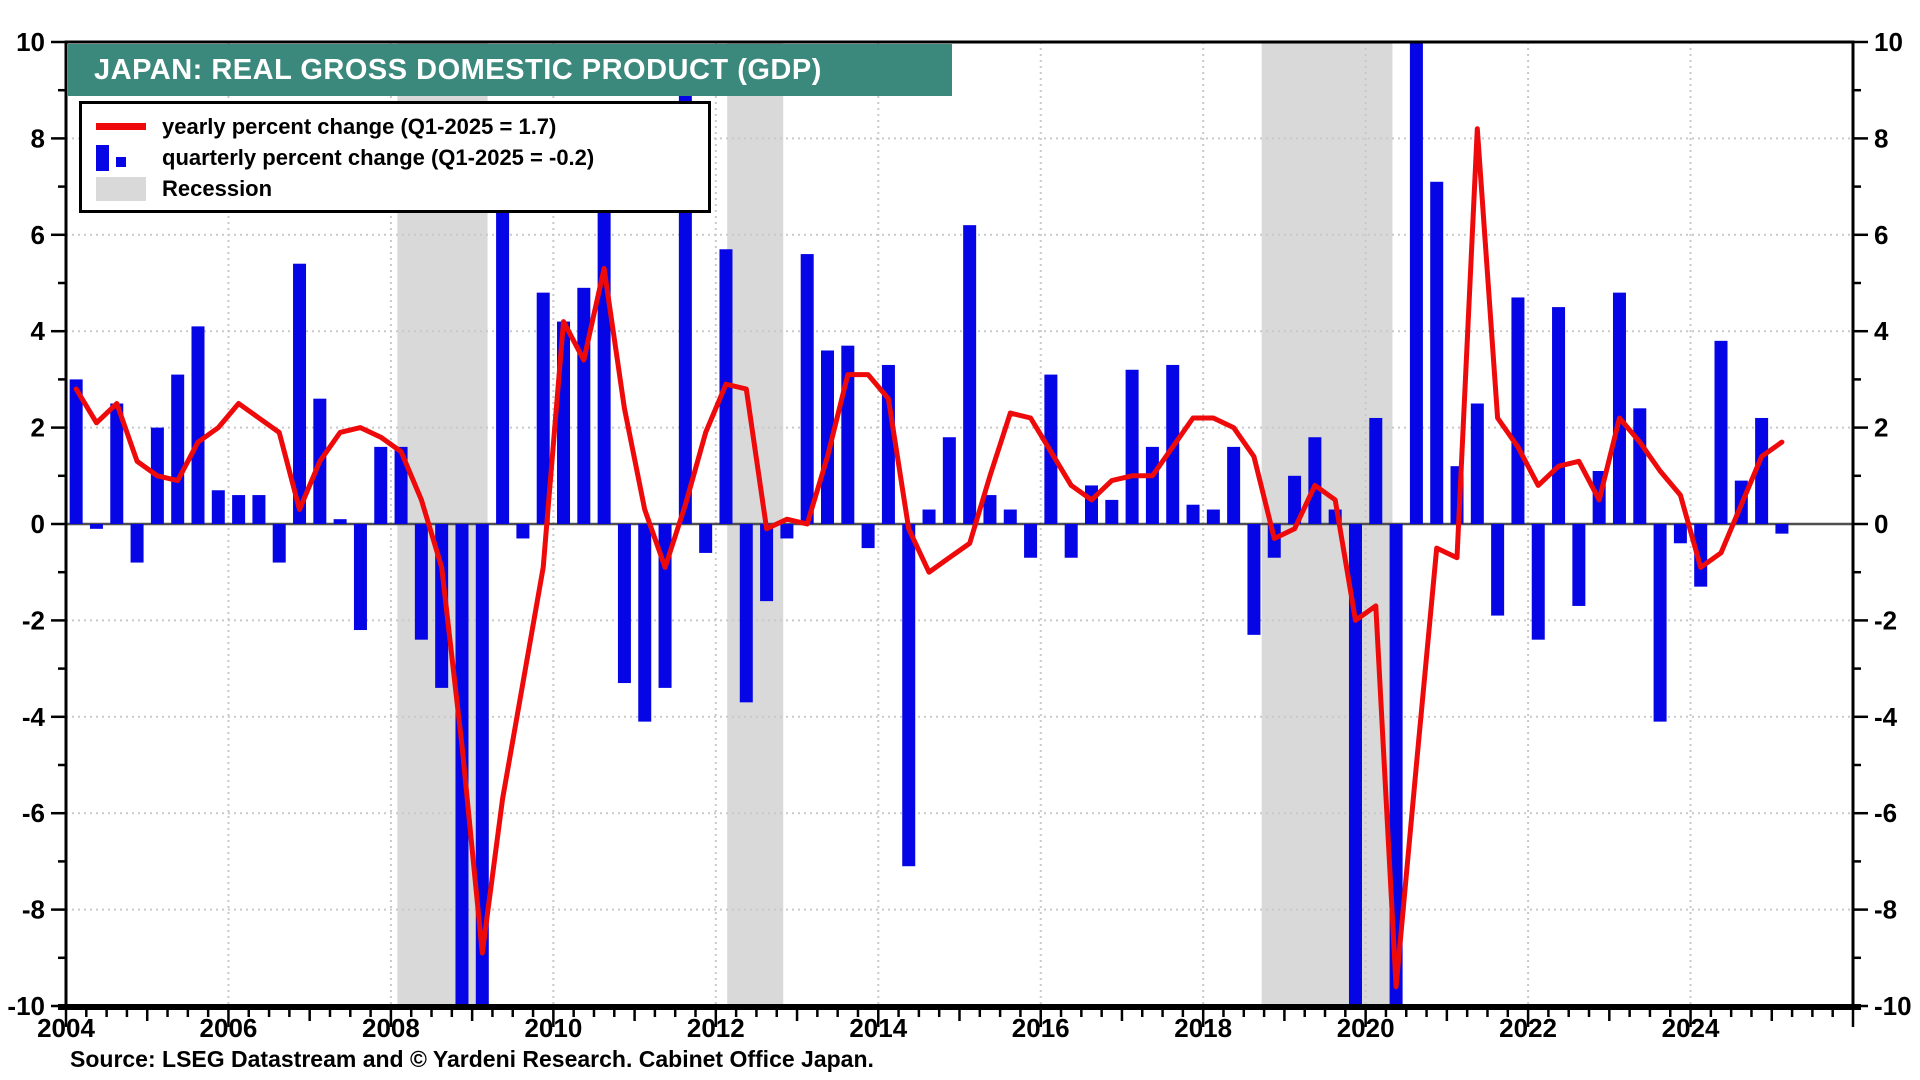 The height and width of the screenshot is (1080, 1920). I want to click on y-axis-label-right: 4, so click(1881, 331).